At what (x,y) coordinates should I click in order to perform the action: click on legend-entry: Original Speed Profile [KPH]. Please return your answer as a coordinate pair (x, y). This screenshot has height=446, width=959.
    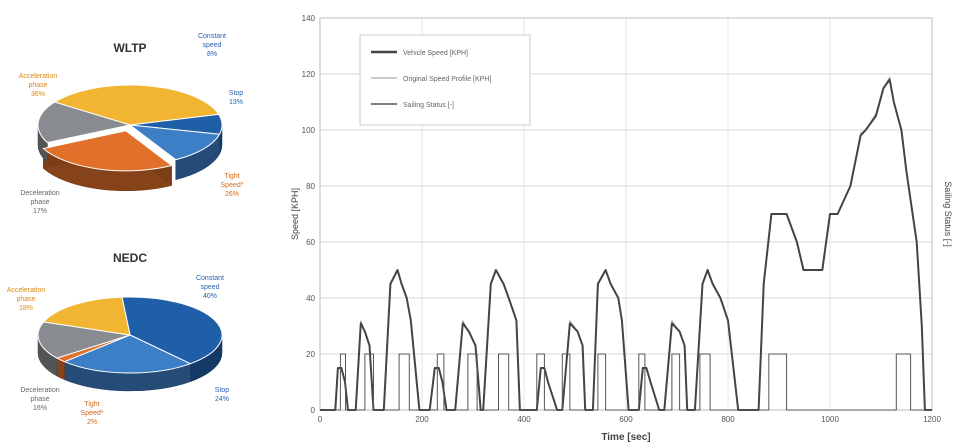
    Looking at the image, I should click on (447, 79).